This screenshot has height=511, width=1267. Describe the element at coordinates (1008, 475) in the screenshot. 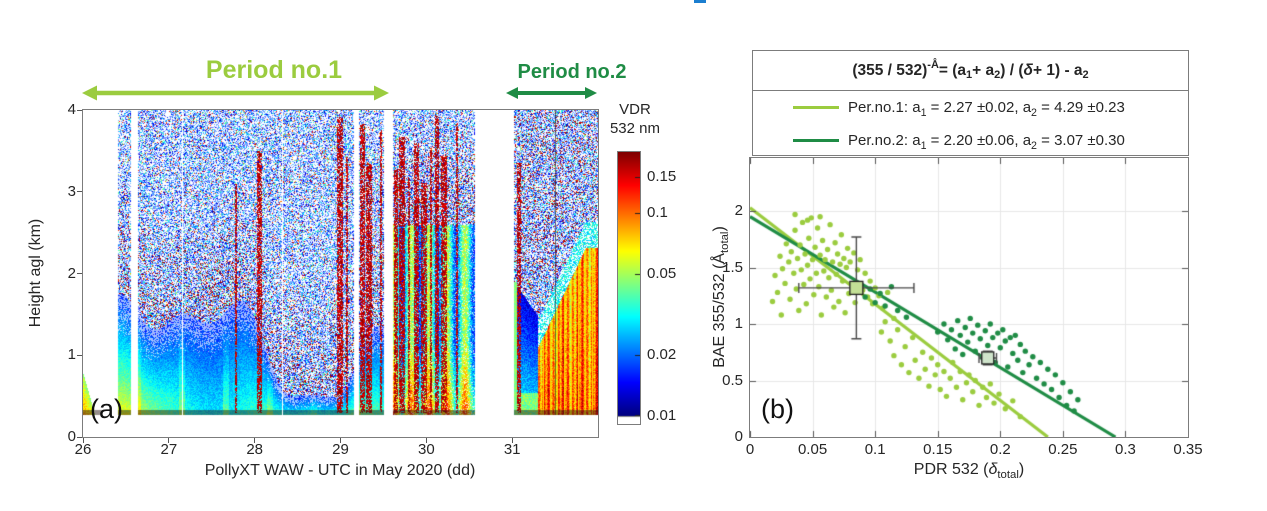

I see `panel-b-x-axis-label-text: total` at that location.